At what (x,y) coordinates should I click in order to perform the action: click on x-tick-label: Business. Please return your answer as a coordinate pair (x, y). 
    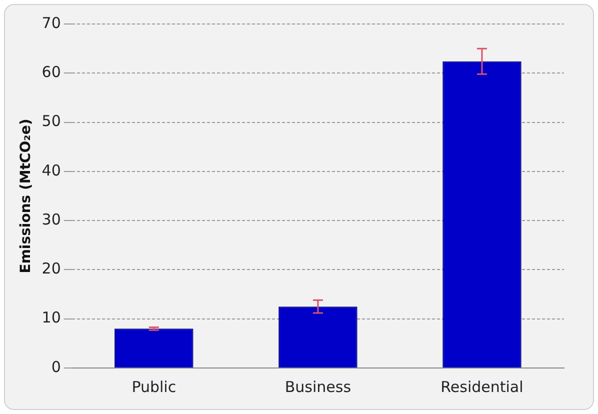
    Looking at the image, I should click on (318, 387).